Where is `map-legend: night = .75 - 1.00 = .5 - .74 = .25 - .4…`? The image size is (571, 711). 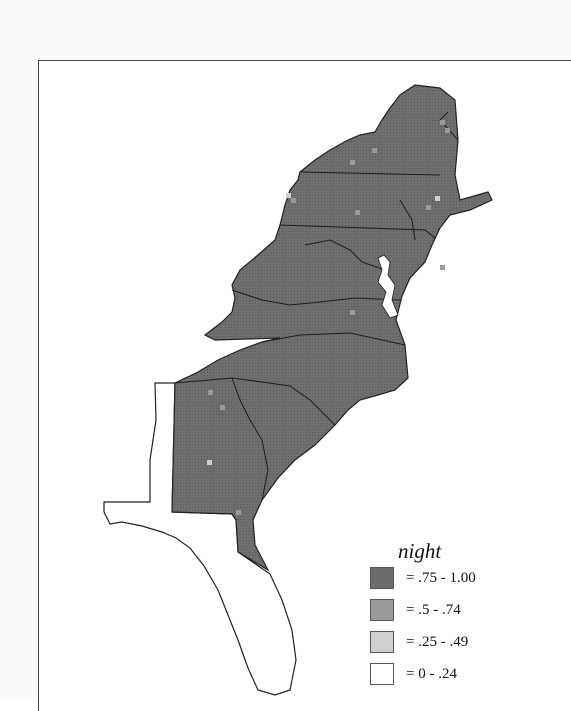
map-legend: night = .75 - 1.00 = .5 - .74 = .25 - .4… is located at coordinates (465, 615).